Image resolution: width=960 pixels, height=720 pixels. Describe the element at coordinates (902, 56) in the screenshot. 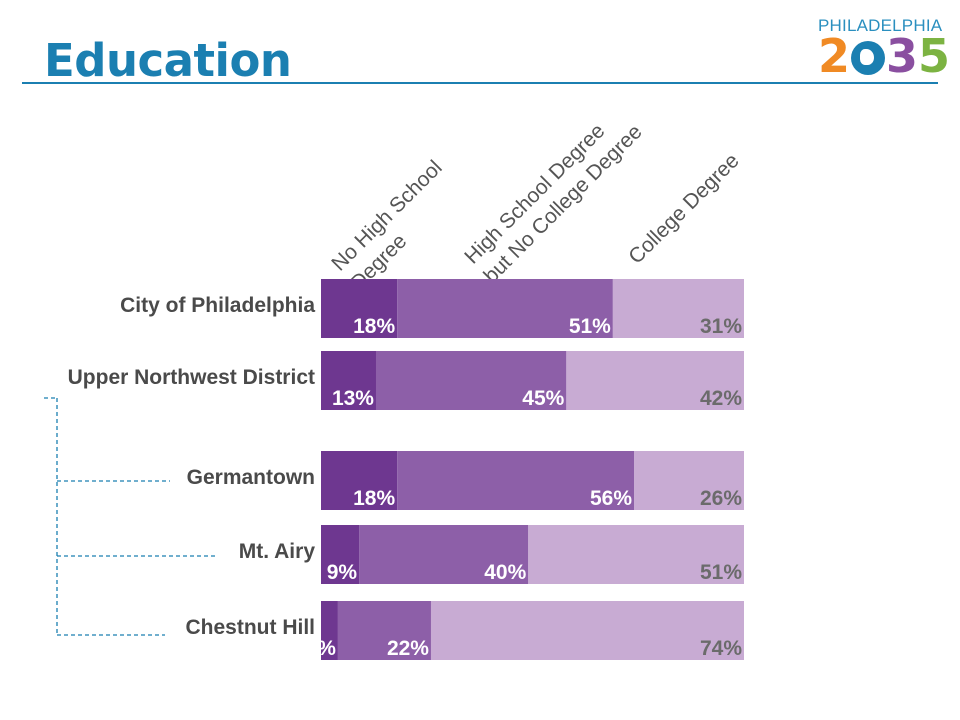

I see `logo-digit-3: 3` at that location.